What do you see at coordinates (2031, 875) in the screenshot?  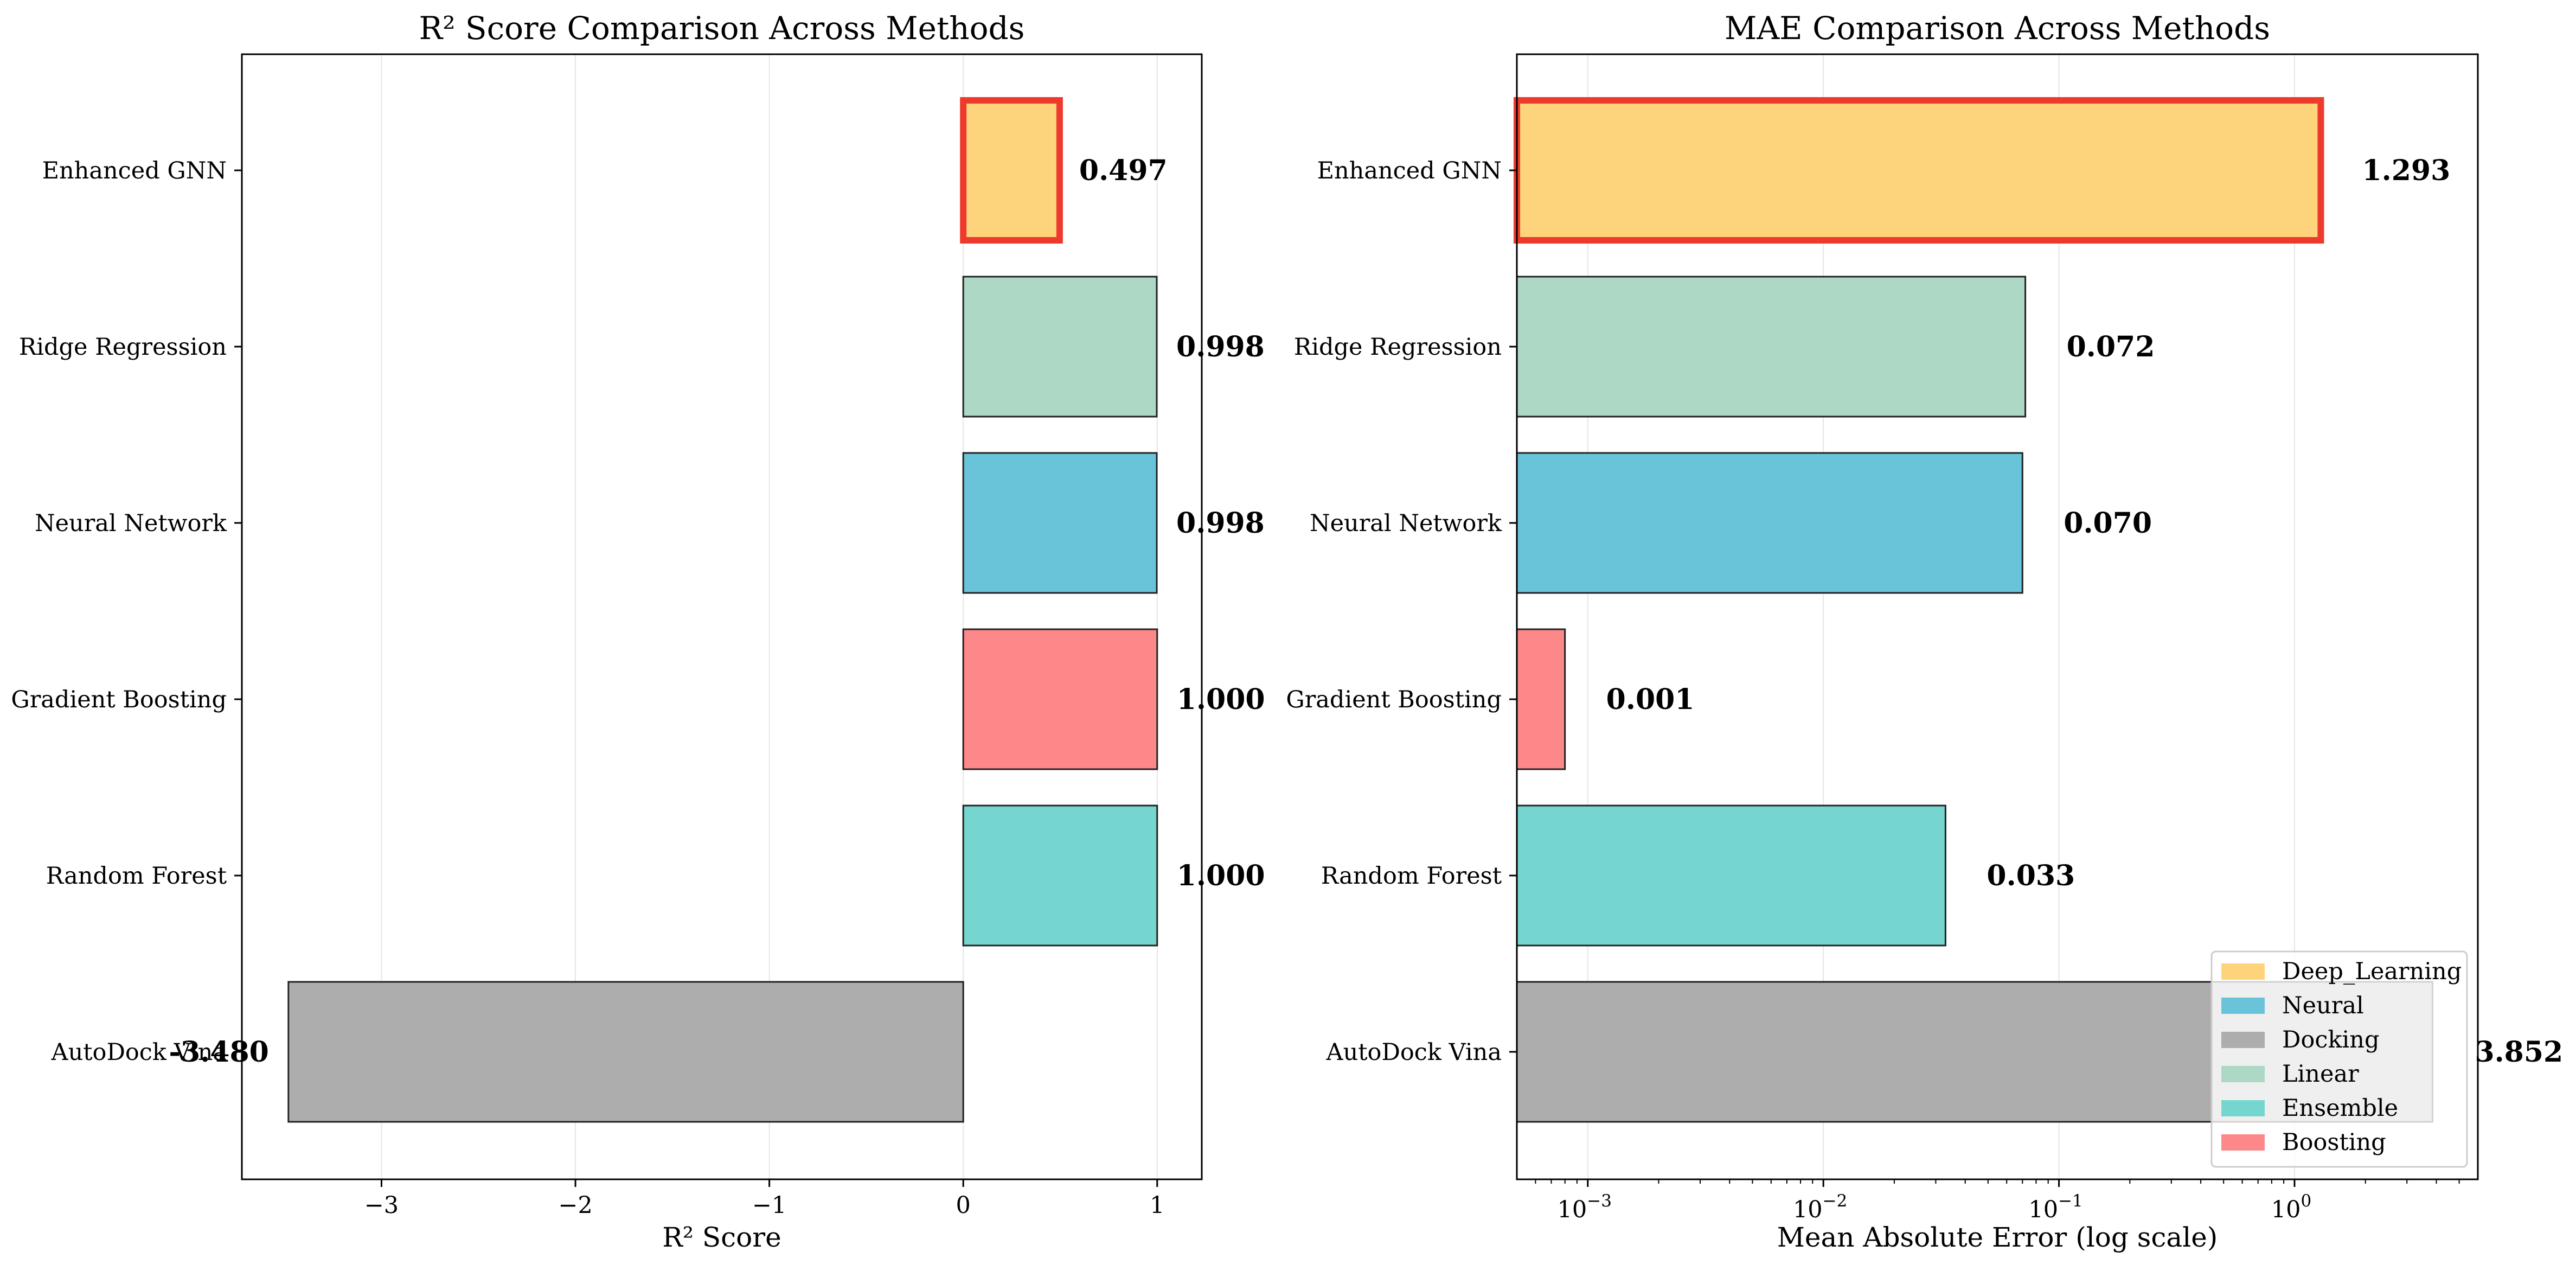 I see `value-label: 0.033` at bounding box center [2031, 875].